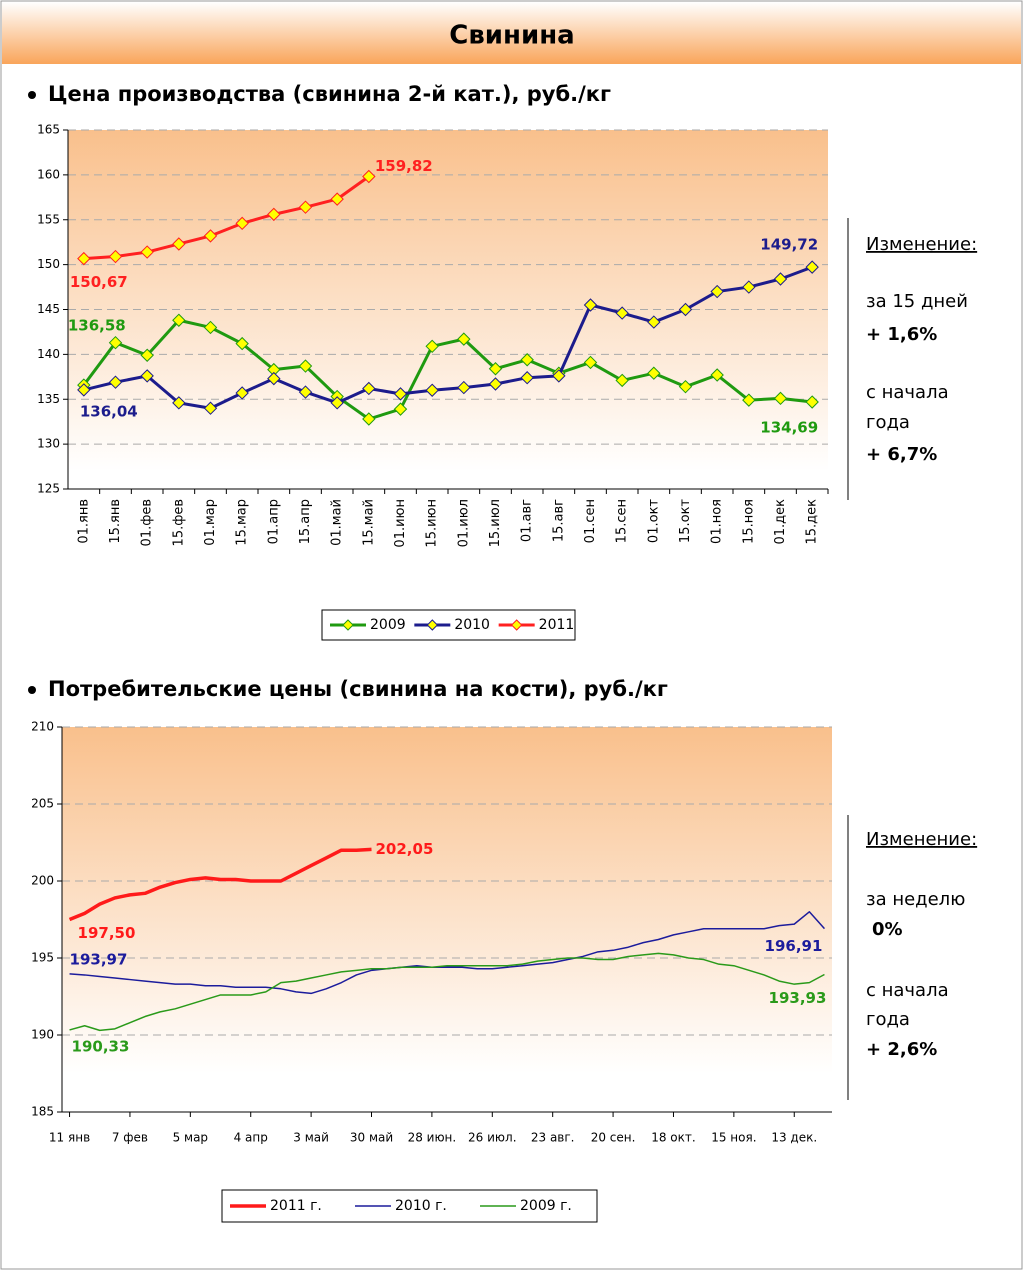 The height and width of the screenshot is (1275, 1024). Describe the element at coordinates (242, 522) in the screenshot. I see `x-tick-label: 15.мар` at that location.